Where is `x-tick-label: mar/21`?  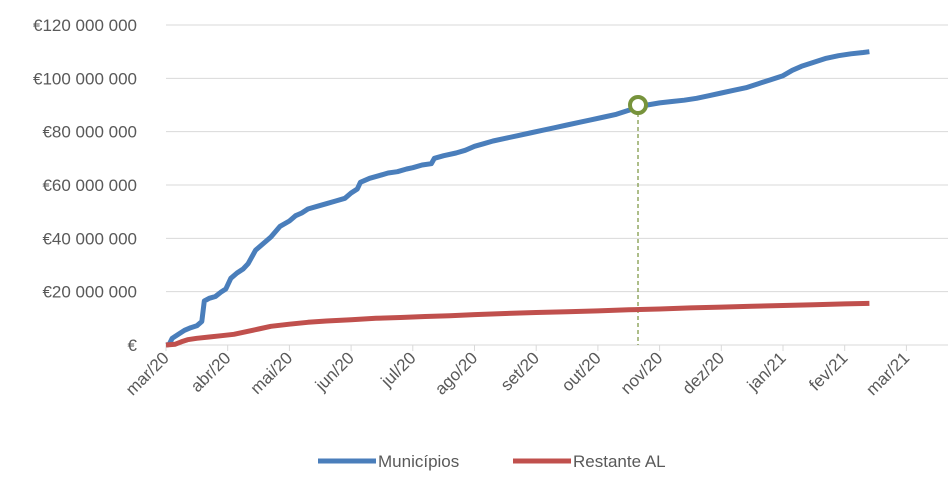 x-tick-label: mar/21 is located at coordinates (887, 373).